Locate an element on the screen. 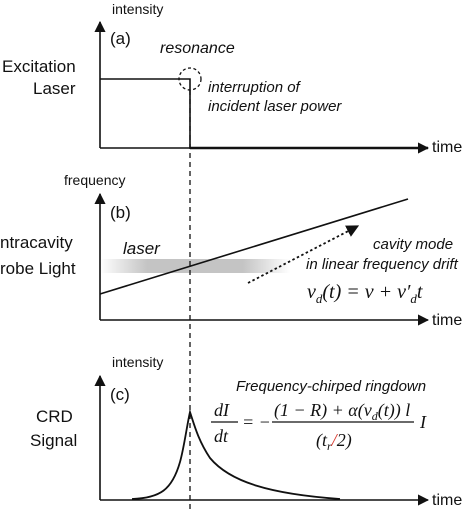  annotation-line-2: incident laser power is located at coordinates (275, 106).